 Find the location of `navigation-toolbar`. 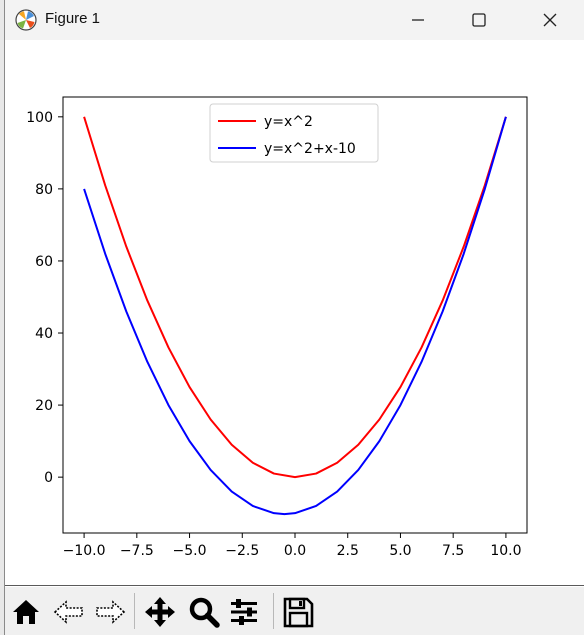

navigation-toolbar is located at coordinates (294, 611).